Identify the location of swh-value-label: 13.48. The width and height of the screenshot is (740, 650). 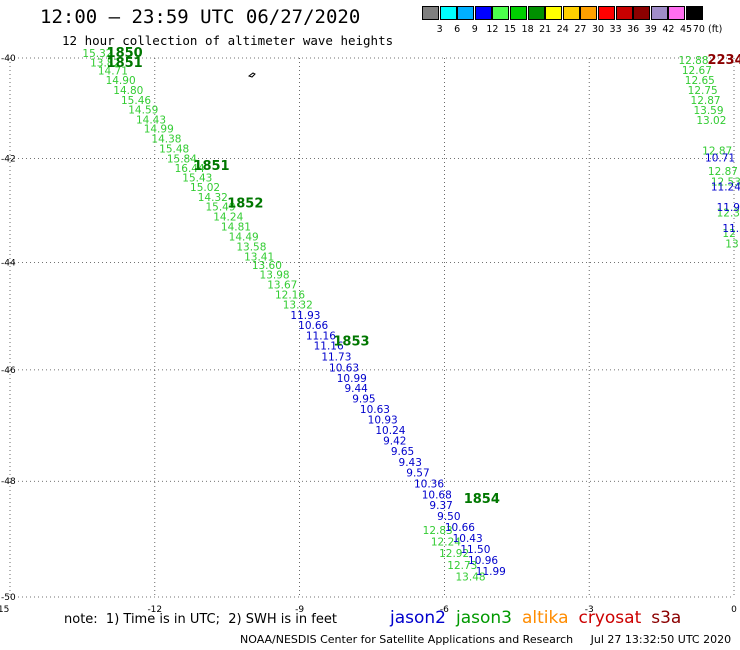
(471, 578).